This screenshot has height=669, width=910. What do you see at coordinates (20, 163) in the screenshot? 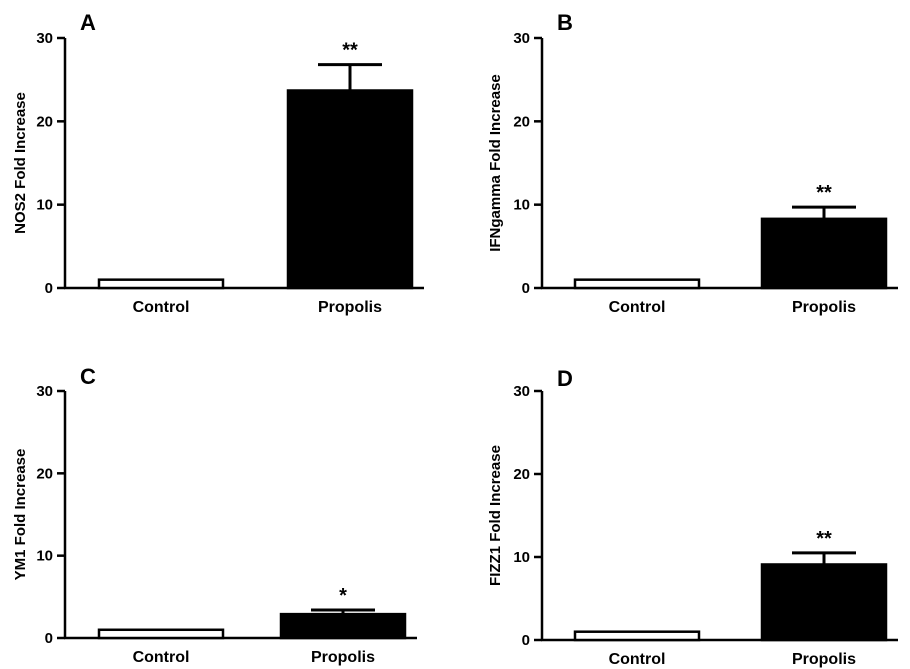
I see `y-axis-title: NOS2 Fold Increase` at bounding box center [20, 163].